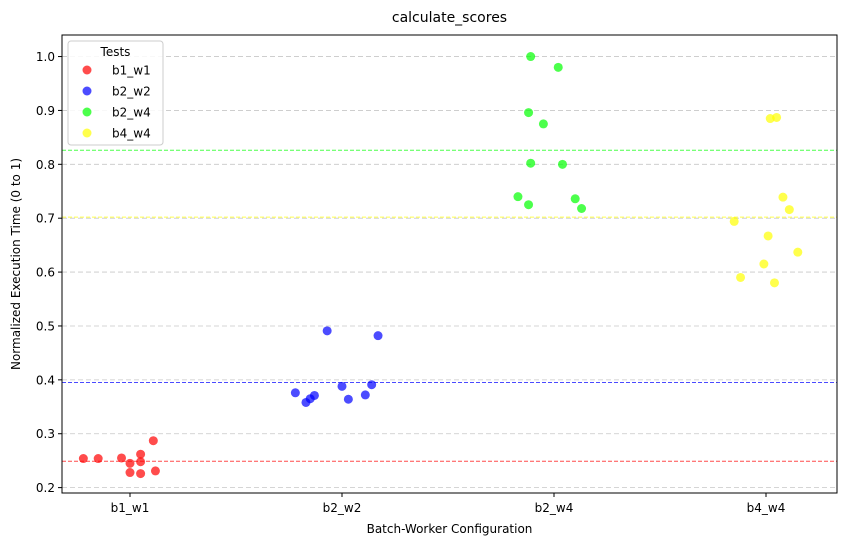 The image size is (846, 545). I want to click on y-tick-label: 0.4, so click(45, 380).